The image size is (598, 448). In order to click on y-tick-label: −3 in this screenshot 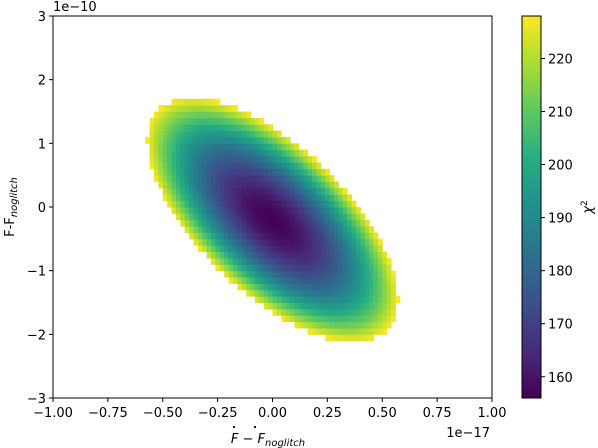, I will do `click(36, 399)`.